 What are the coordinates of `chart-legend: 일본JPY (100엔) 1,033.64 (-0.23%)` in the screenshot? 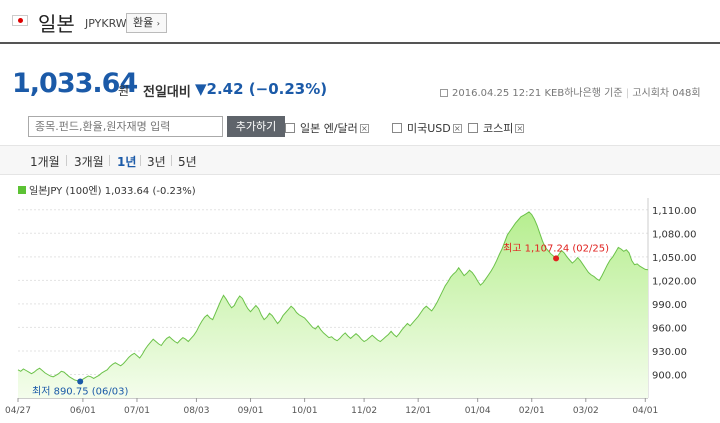 It's located at (107, 189).